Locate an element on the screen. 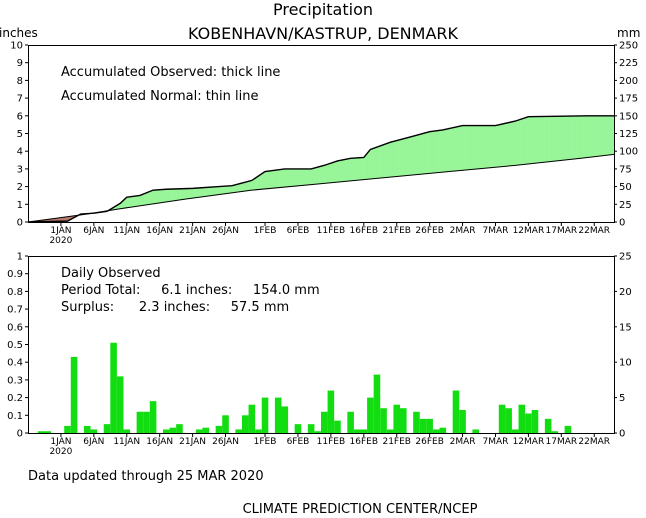  data-updated-note: Data updated through 25 MAR 2020 is located at coordinates (146, 476).